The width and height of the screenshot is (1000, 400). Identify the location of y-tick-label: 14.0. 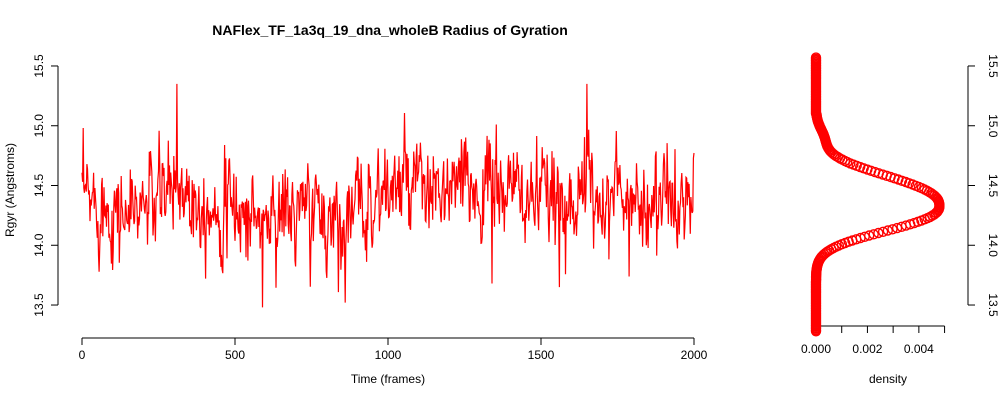
(39, 245).